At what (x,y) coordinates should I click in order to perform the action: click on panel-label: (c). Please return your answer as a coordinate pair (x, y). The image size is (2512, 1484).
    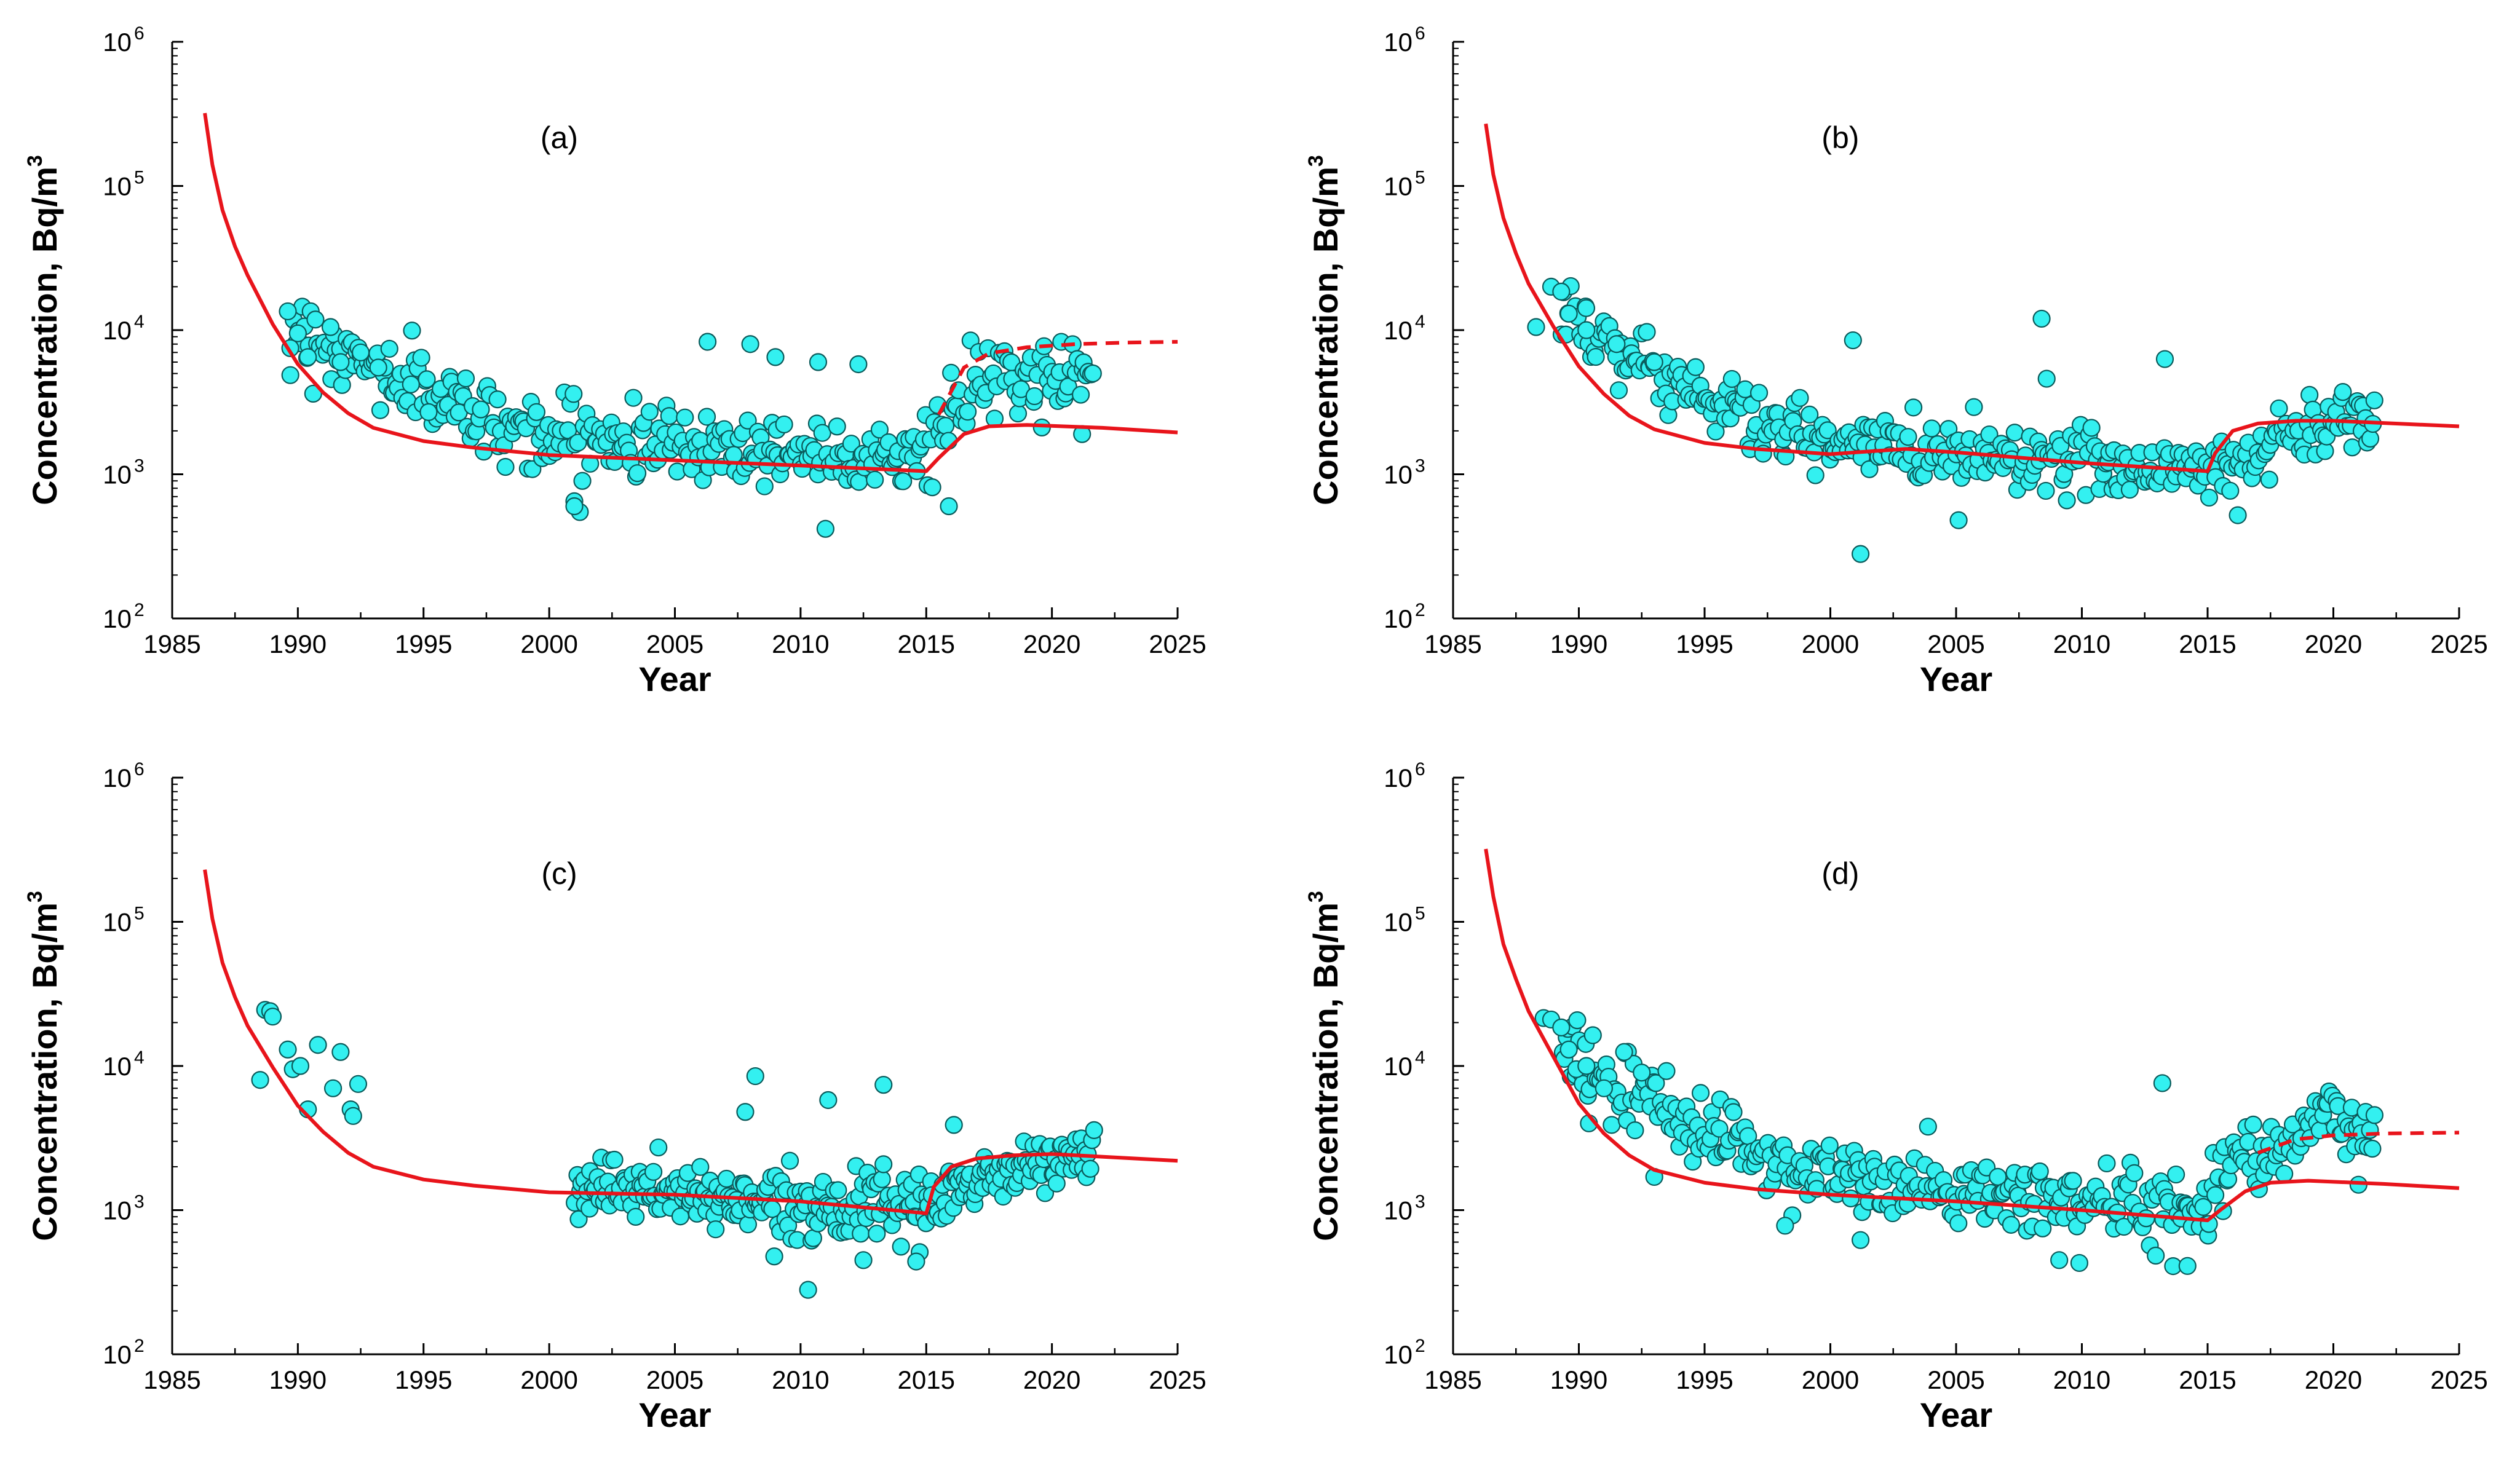
    Looking at the image, I should click on (559, 874).